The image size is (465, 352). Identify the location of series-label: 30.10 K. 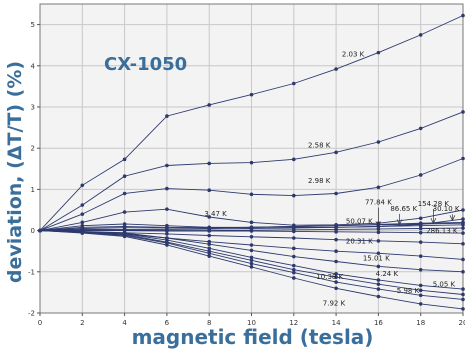
(446, 209).